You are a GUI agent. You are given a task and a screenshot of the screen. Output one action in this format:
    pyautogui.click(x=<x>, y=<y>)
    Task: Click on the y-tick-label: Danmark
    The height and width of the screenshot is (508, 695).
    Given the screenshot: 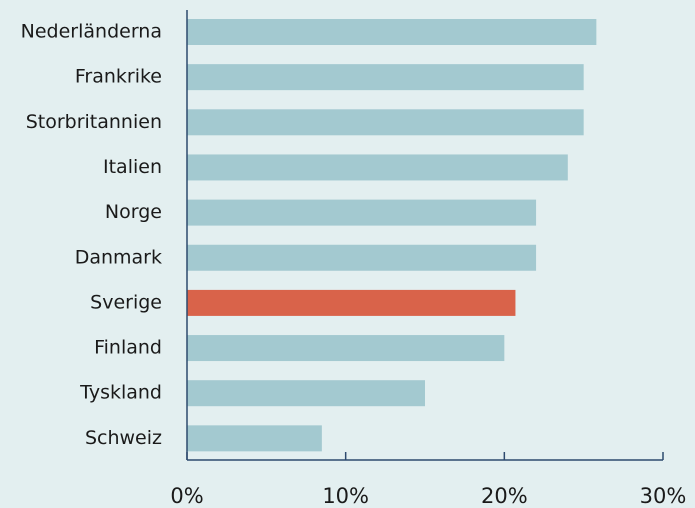 What is the action you would take?
    pyautogui.click(x=118, y=257)
    